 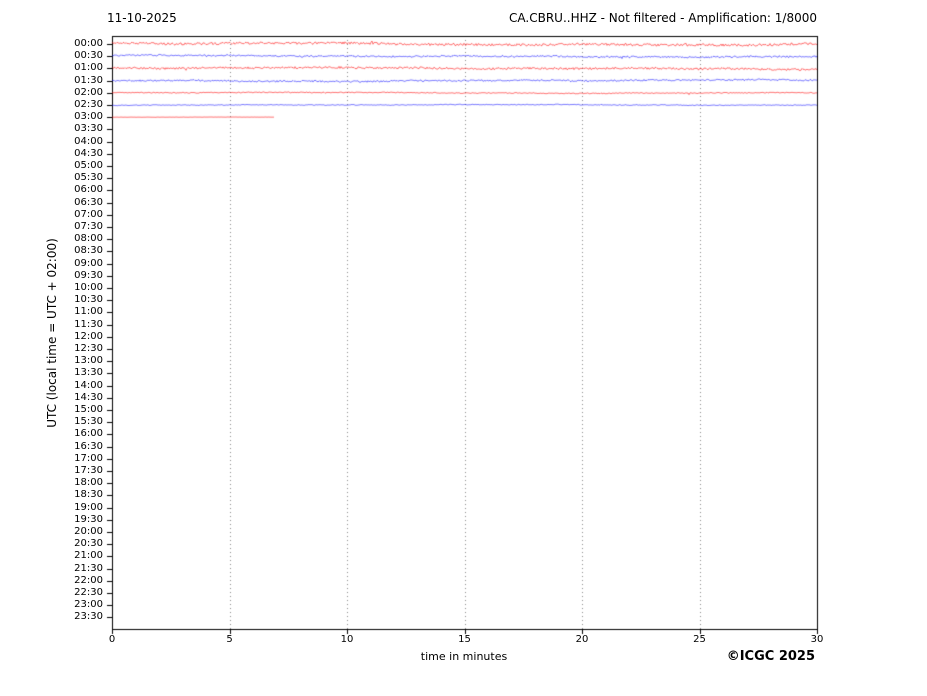 What do you see at coordinates (88, 300) in the screenshot?
I see `y-tick-label: 10:30` at bounding box center [88, 300].